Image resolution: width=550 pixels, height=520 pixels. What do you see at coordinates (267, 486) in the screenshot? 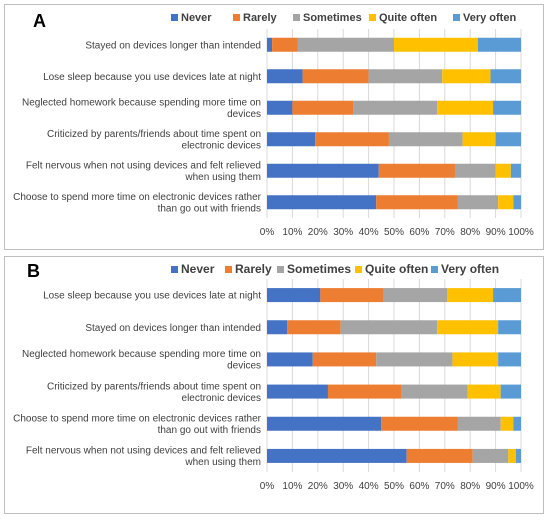
I see `x-tick-label-b: 0%` at bounding box center [267, 486].